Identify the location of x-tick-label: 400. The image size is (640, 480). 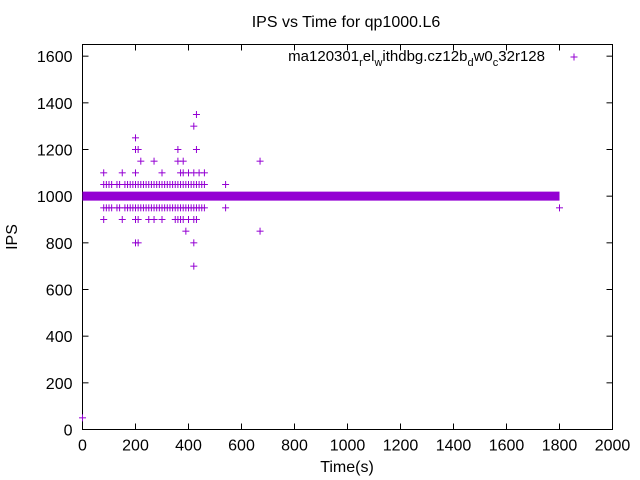
(188, 446).